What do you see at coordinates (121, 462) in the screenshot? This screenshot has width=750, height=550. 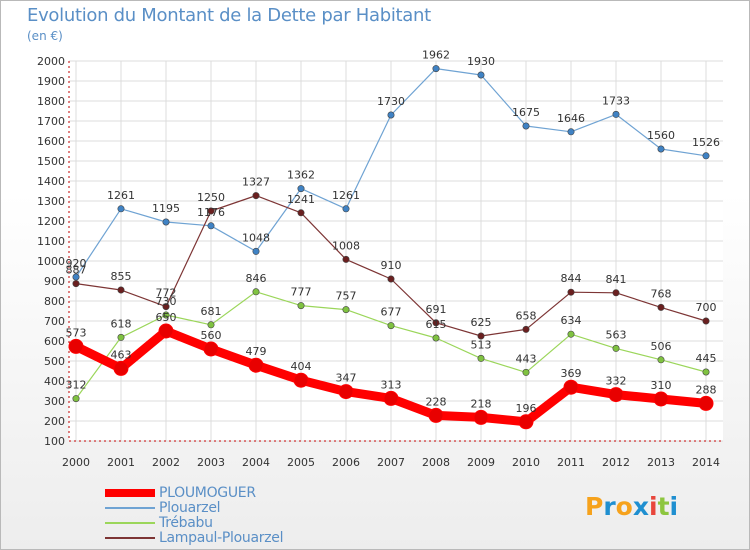 I see `x-tick-label: 2001` at bounding box center [121, 462].